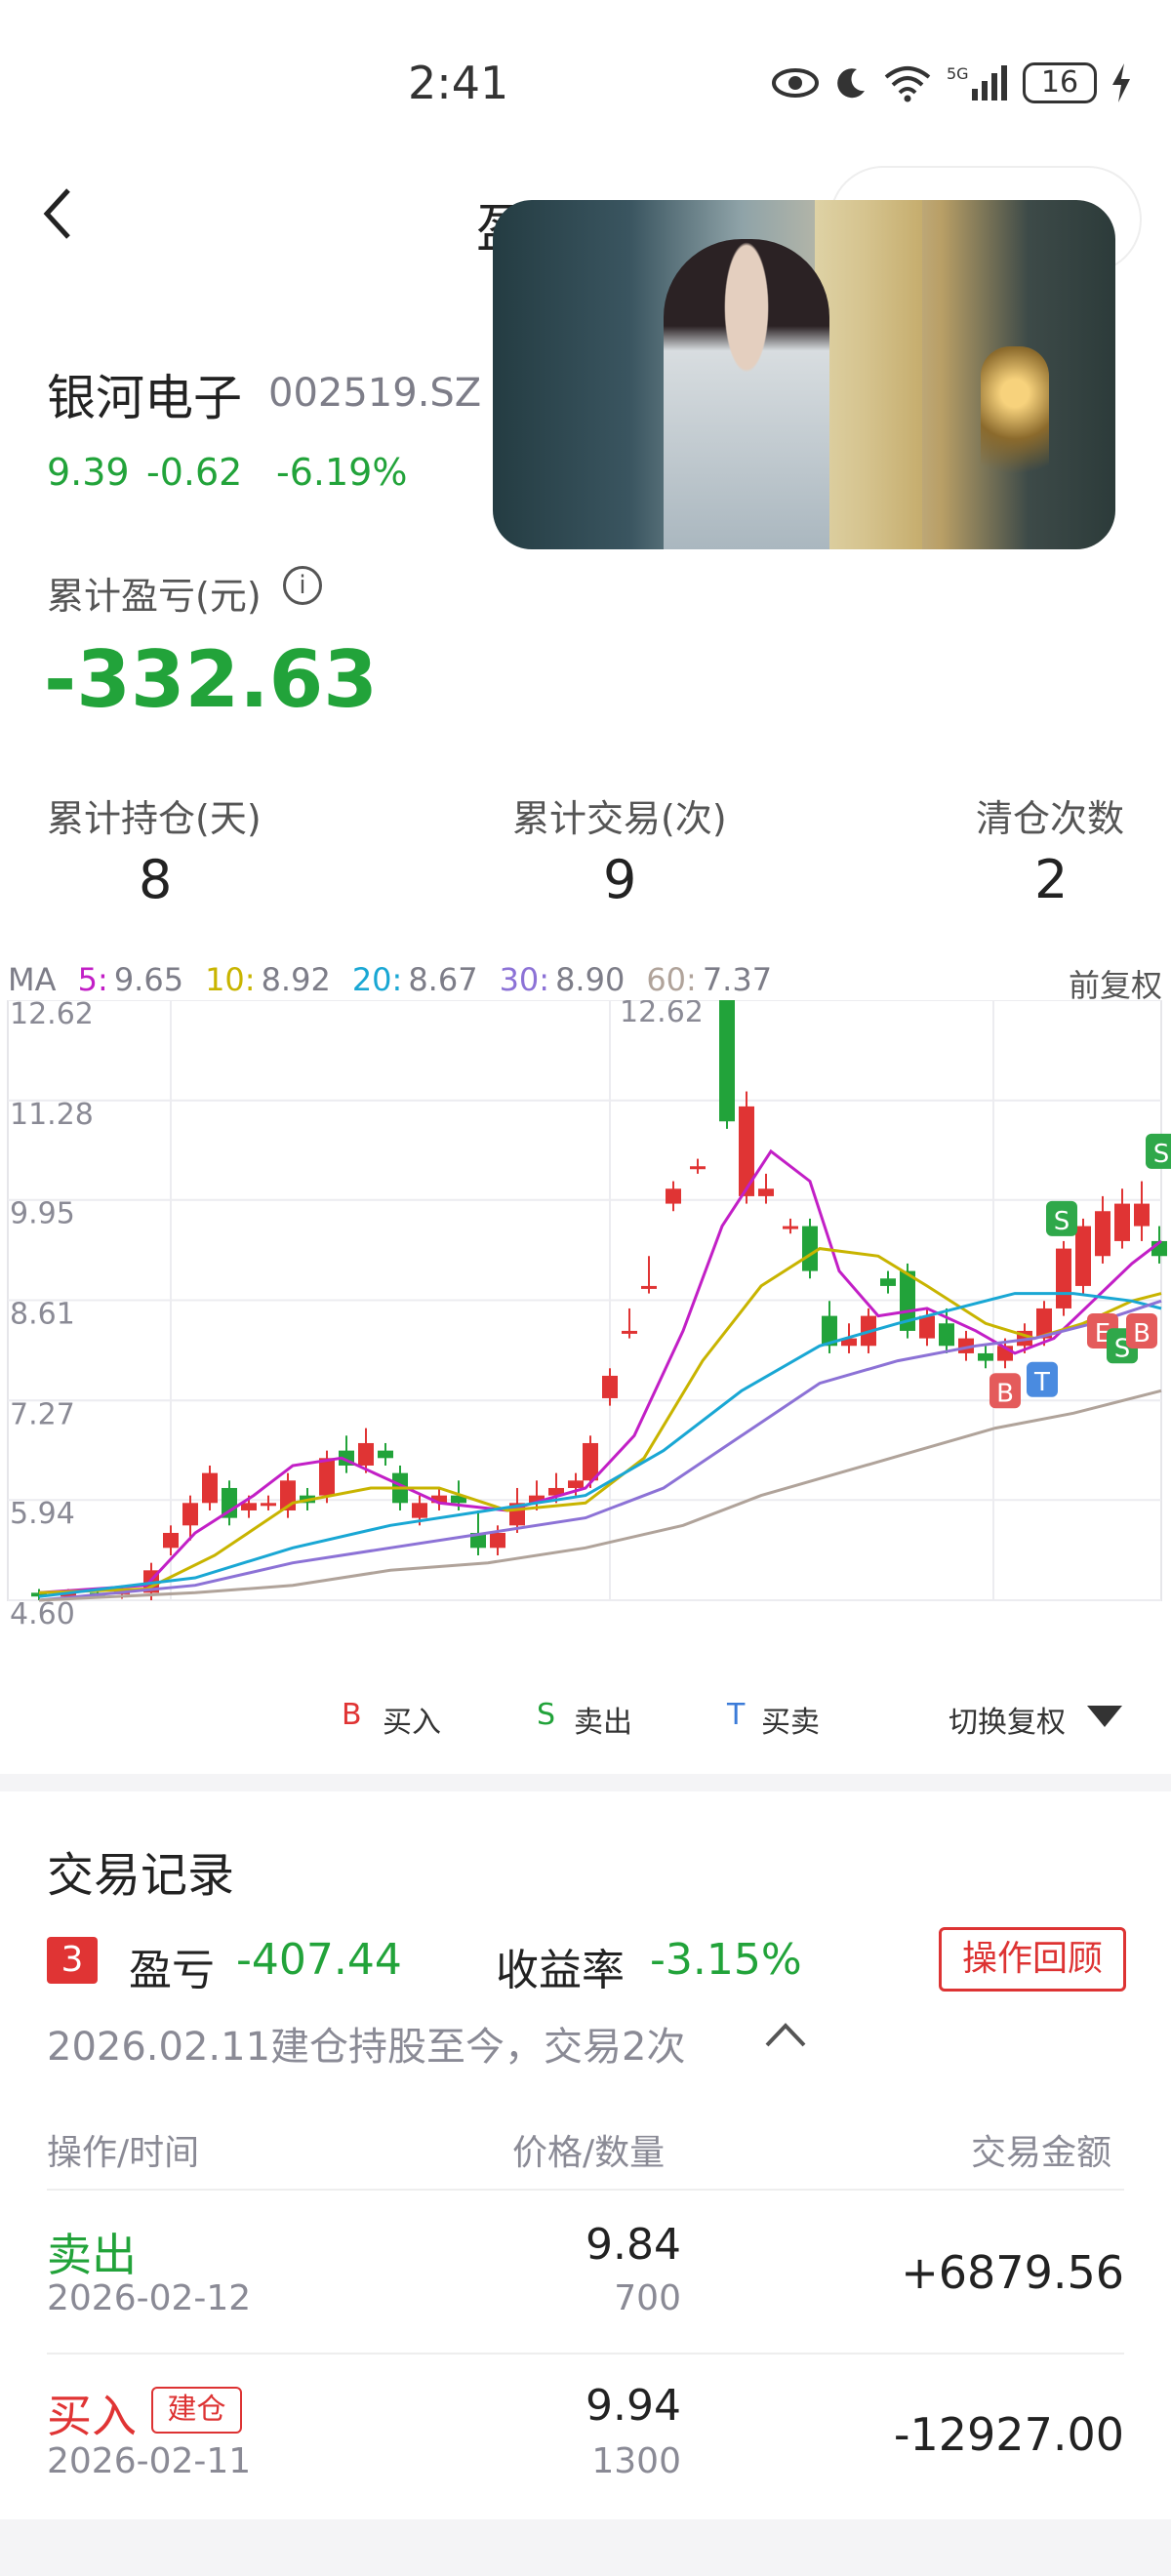 The image size is (1171, 2576). I want to click on stock-price: 9.39, so click(88, 472).